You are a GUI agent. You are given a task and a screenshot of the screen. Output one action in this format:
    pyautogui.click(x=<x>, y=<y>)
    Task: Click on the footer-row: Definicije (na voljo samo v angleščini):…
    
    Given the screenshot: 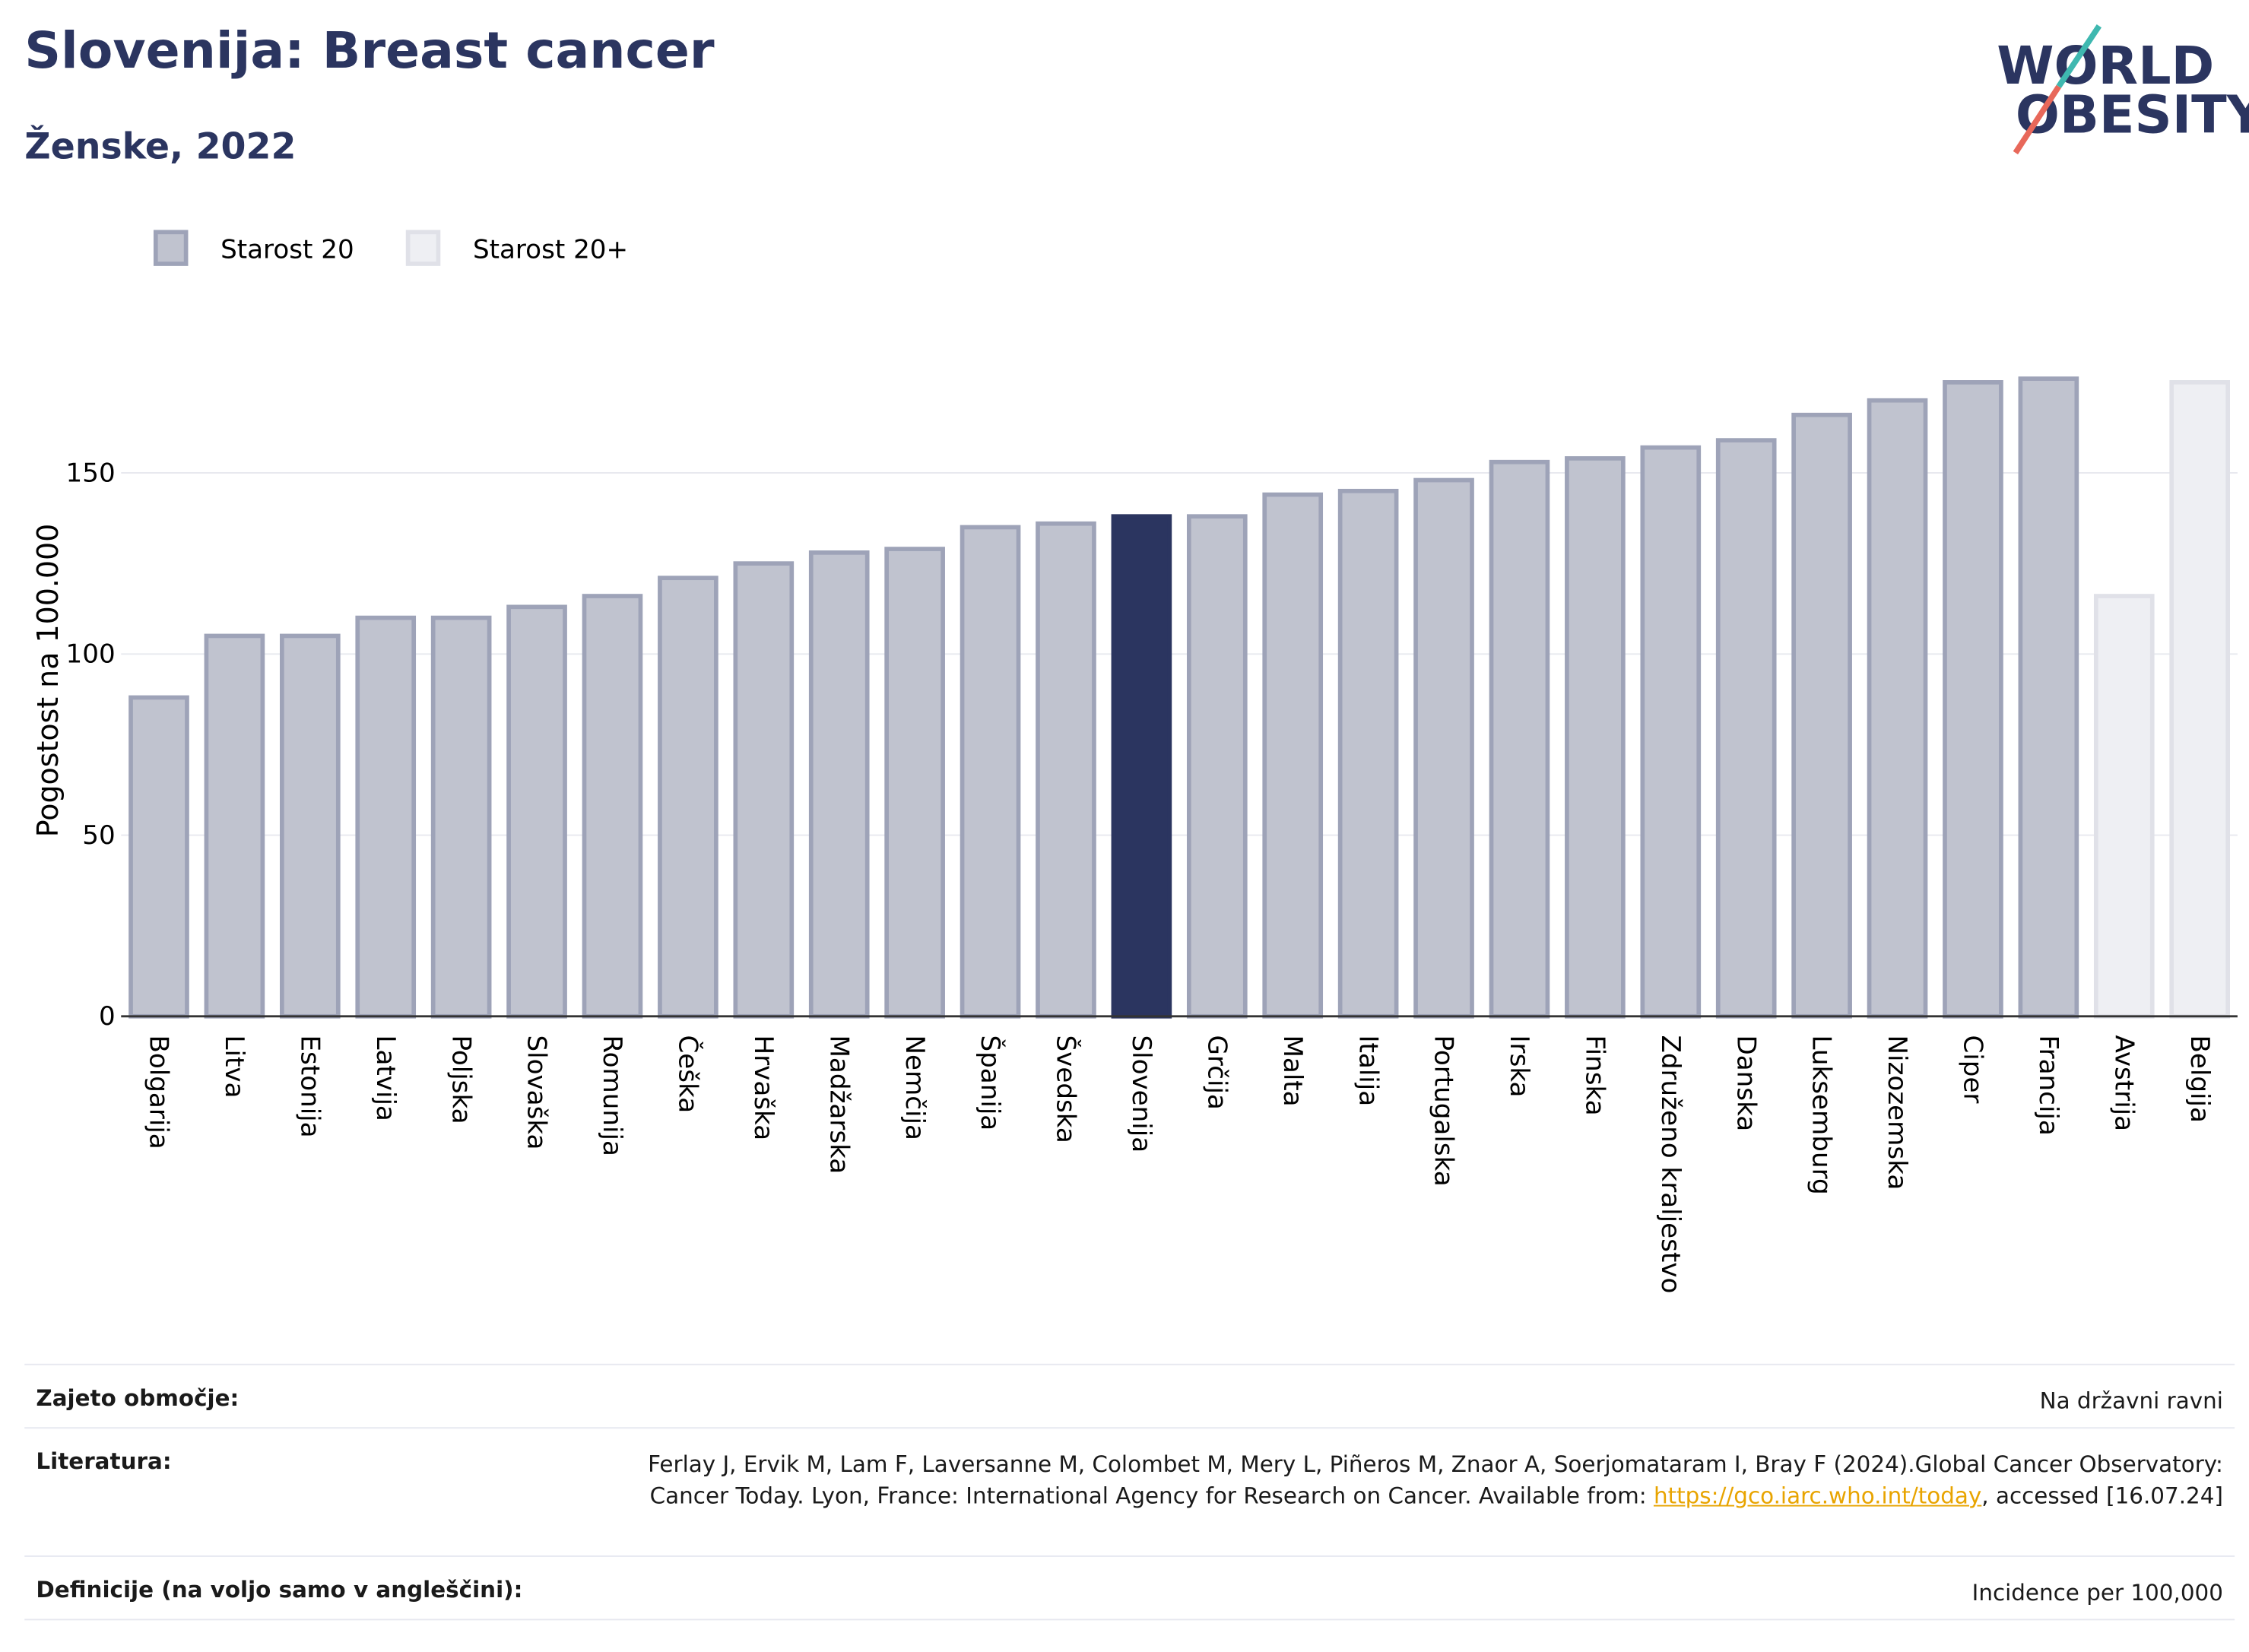 What is the action you would take?
    pyautogui.click(x=1129, y=1588)
    